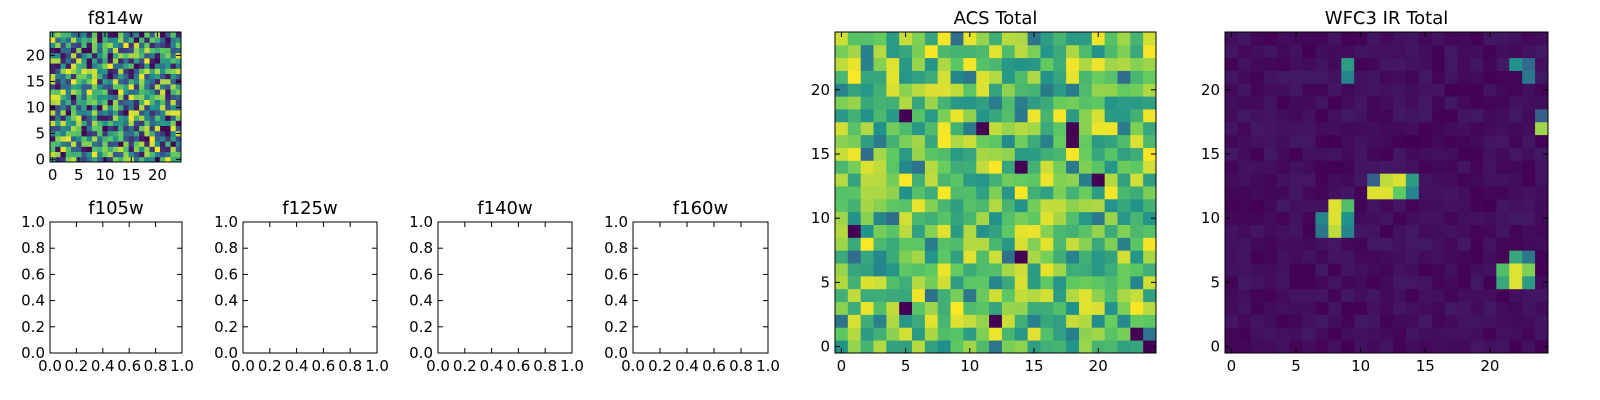 The width and height of the screenshot is (1600, 400). Describe the element at coordinates (116, 287) in the screenshot. I see `axes-frame-f105w` at that location.